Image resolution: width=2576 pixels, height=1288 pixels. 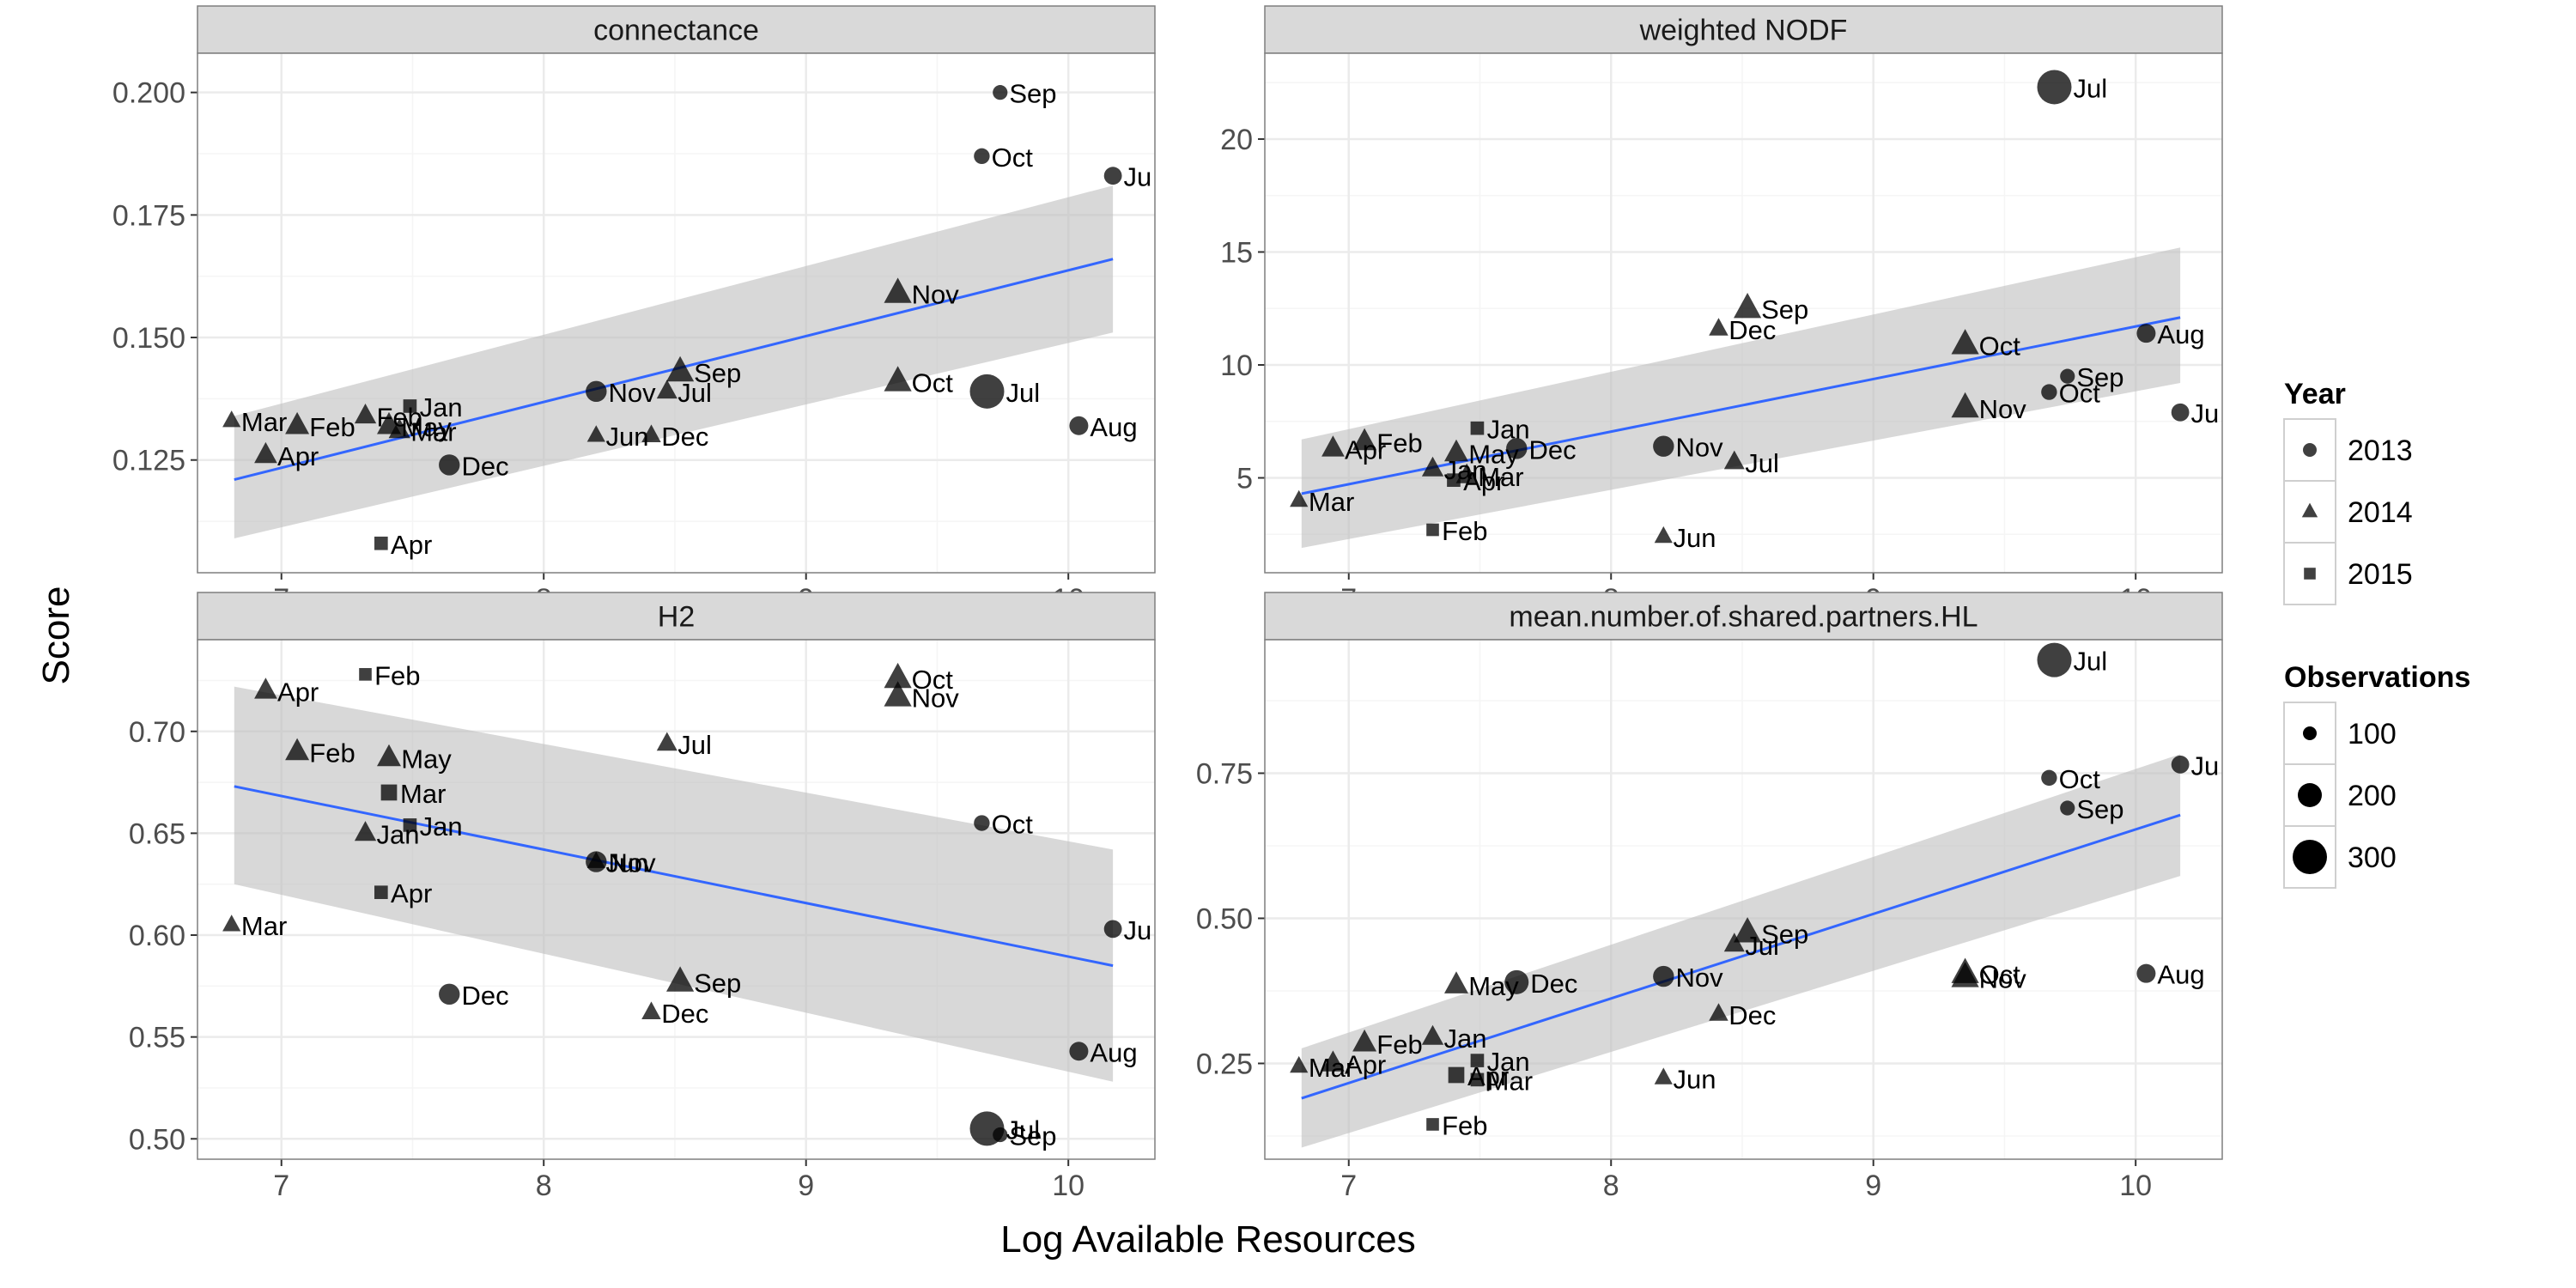 I want to click on legend-size-icon, so click(x=2310, y=857).